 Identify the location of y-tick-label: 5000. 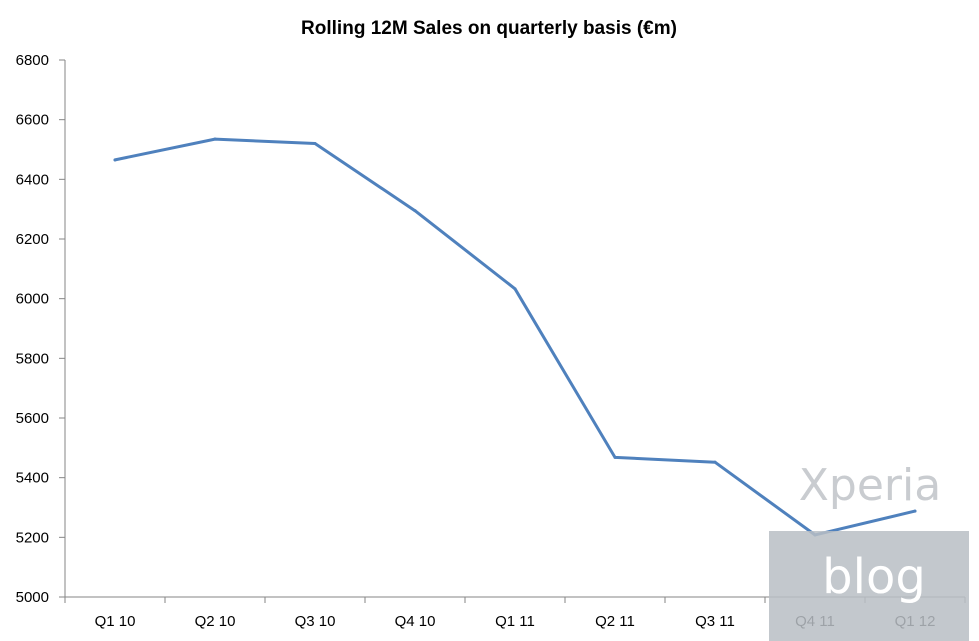
(32, 597).